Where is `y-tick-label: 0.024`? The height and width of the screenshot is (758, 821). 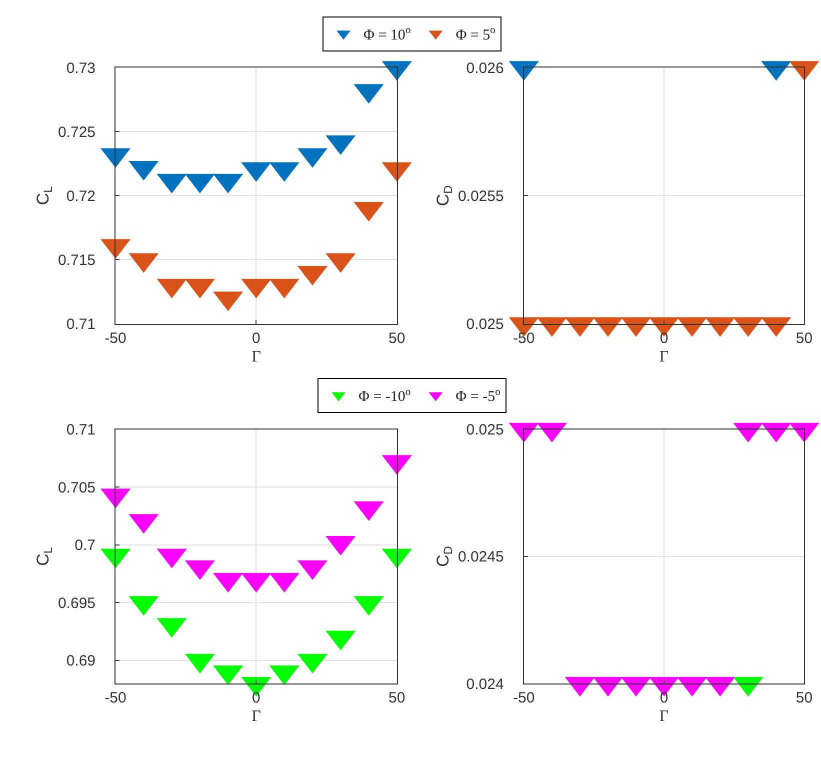
y-tick-label: 0.024 is located at coordinates (485, 684).